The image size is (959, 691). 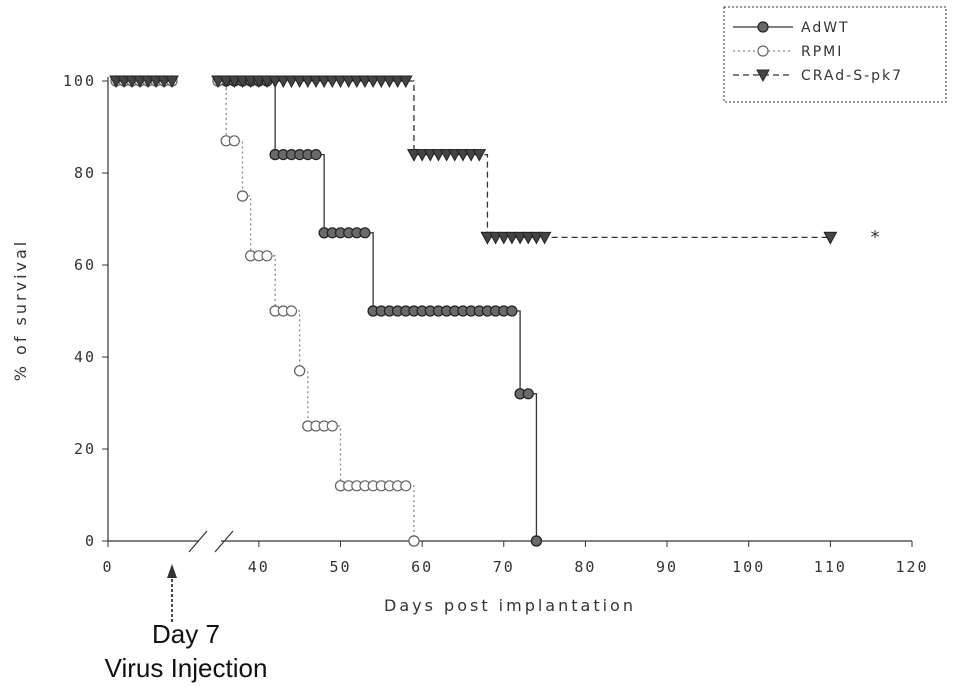 I want to click on legend-label: RPMI, so click(x=822, y=52).